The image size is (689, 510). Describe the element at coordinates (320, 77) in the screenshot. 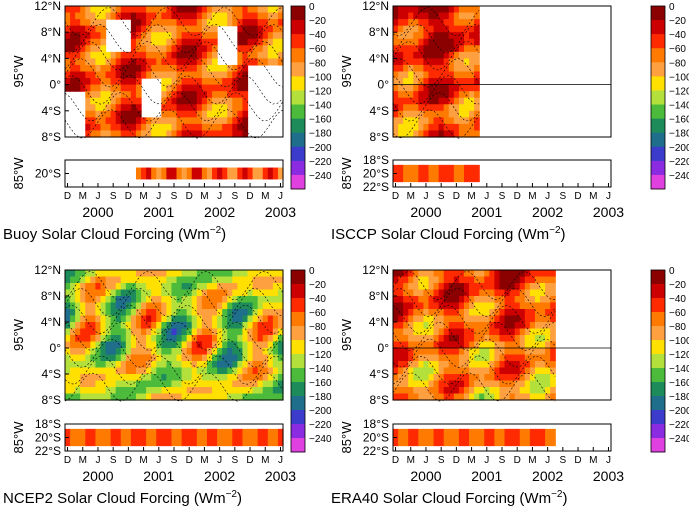

I see `colorbar-label: −100` at that location.